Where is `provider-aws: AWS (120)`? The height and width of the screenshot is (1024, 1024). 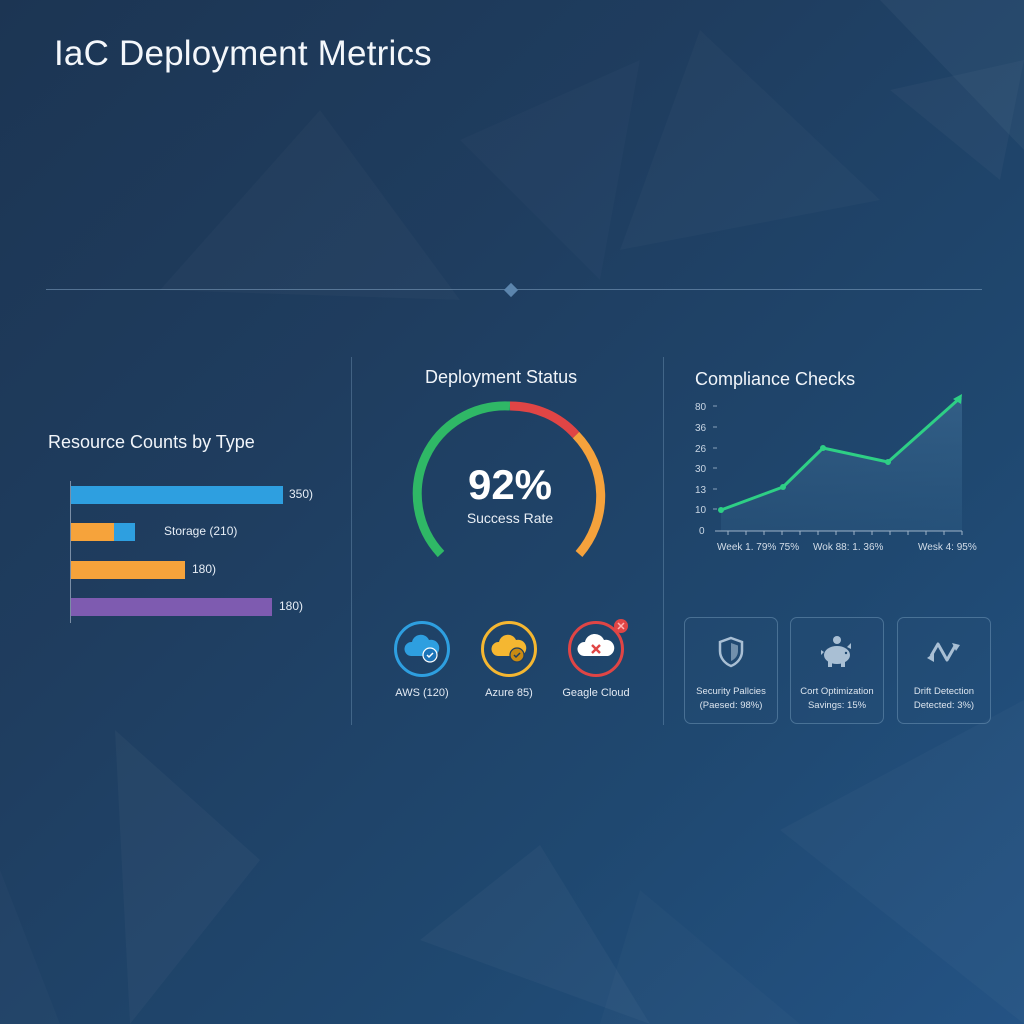 provider-aws: AWS (120) is located at coordinates (422, 660).